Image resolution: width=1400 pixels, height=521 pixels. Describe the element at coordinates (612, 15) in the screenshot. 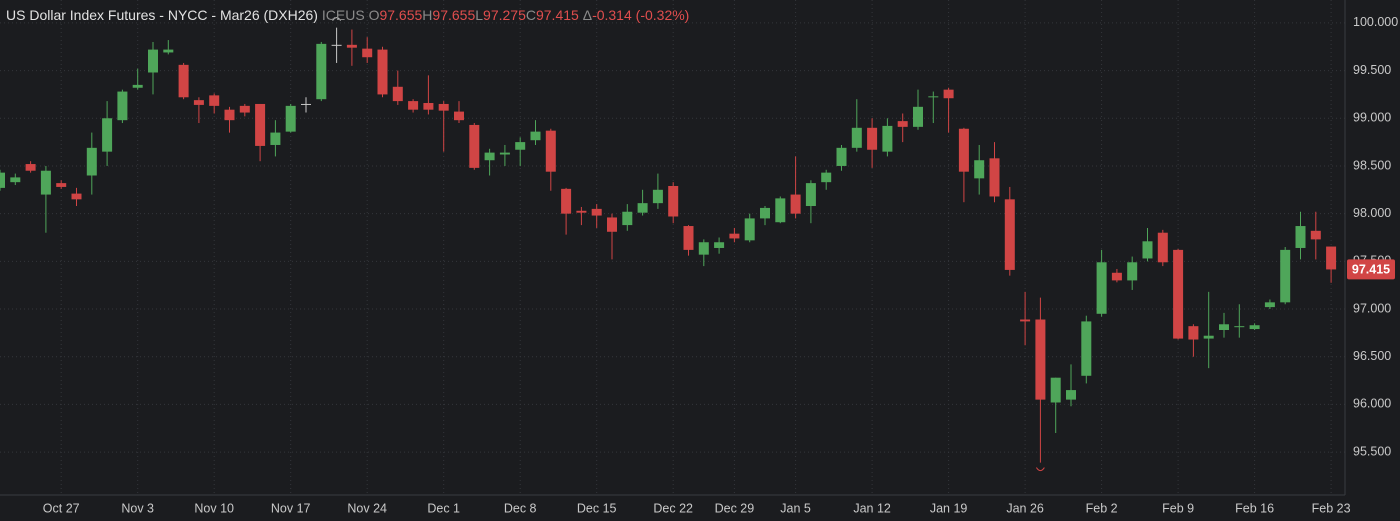

I see `change: -0.314` at that location.